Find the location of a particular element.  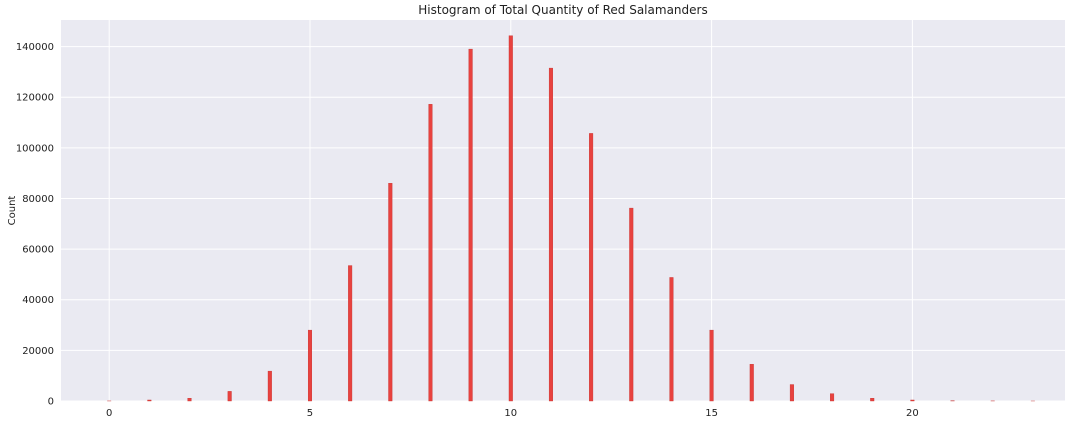

y-tick-label: 80000 is located at coordinates (38, 199).